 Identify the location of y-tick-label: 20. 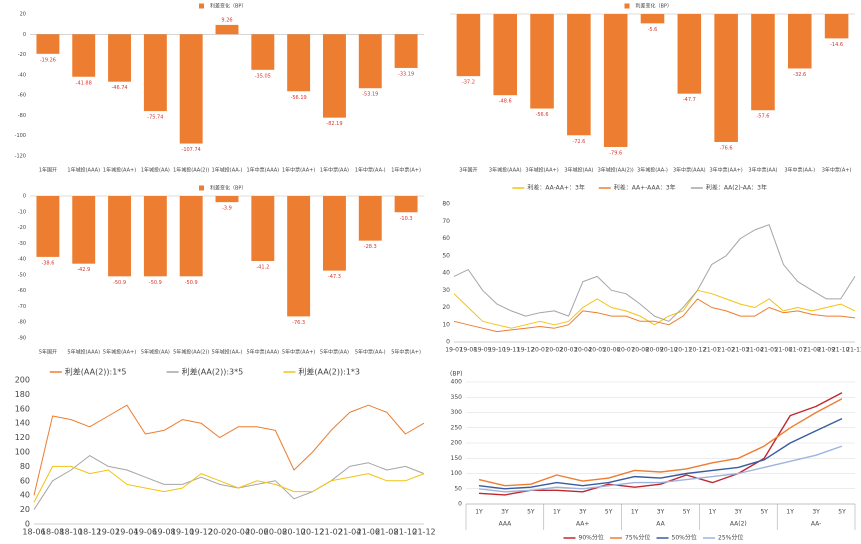
(25, 509).